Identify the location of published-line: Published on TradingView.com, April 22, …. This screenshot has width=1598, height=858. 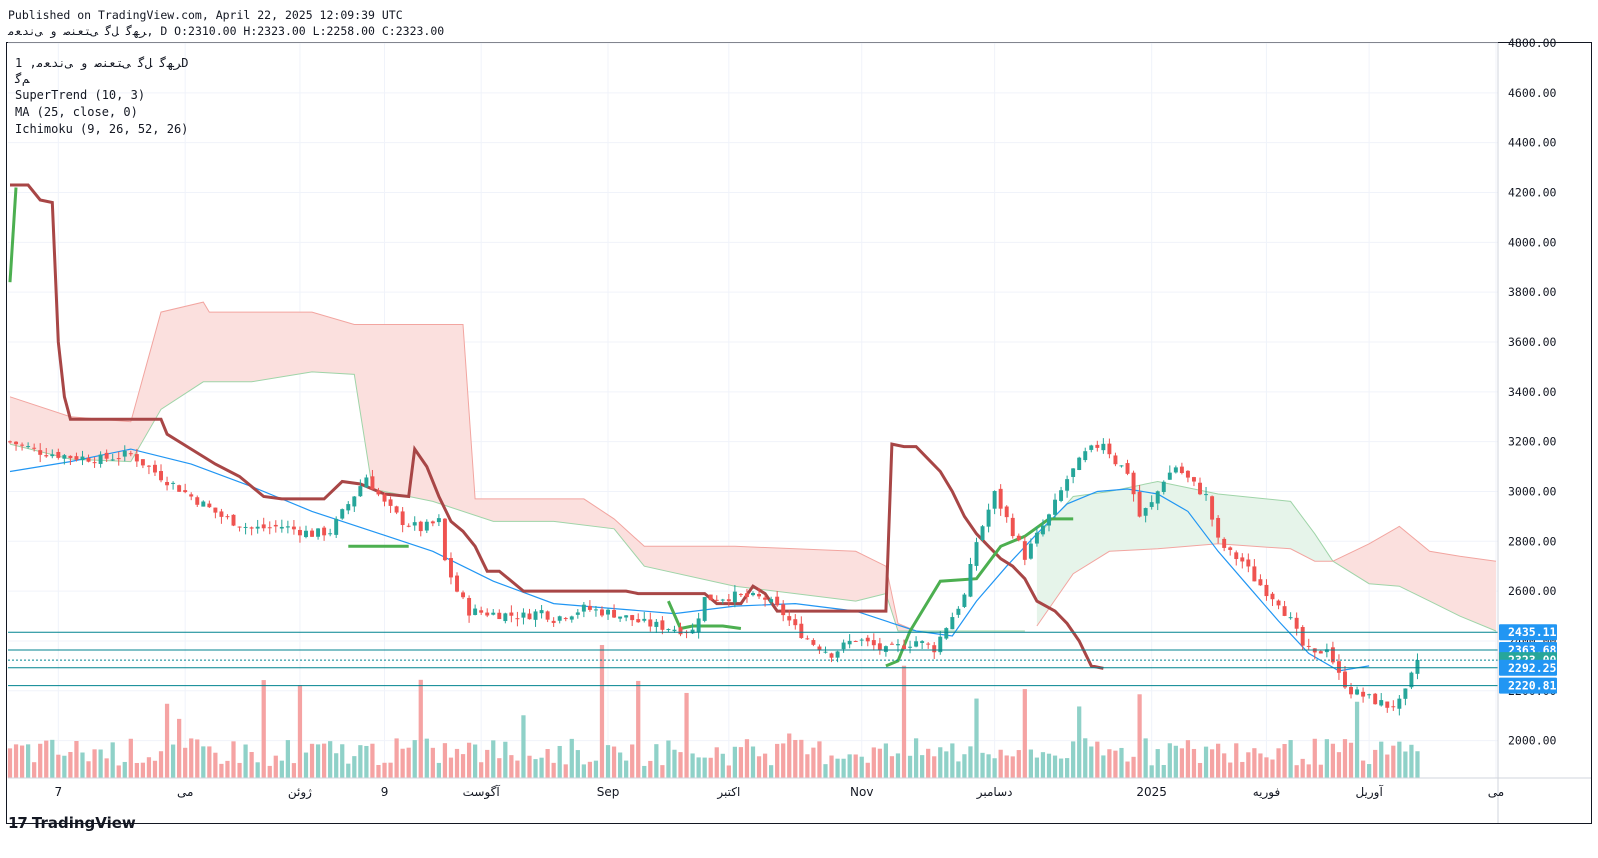
(205, 15).